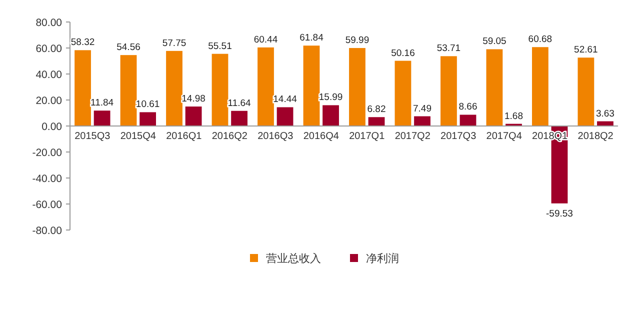  Describe the element at coordinates (330, 98) in the screenshot. I see `data-label: 15.99` at that location.